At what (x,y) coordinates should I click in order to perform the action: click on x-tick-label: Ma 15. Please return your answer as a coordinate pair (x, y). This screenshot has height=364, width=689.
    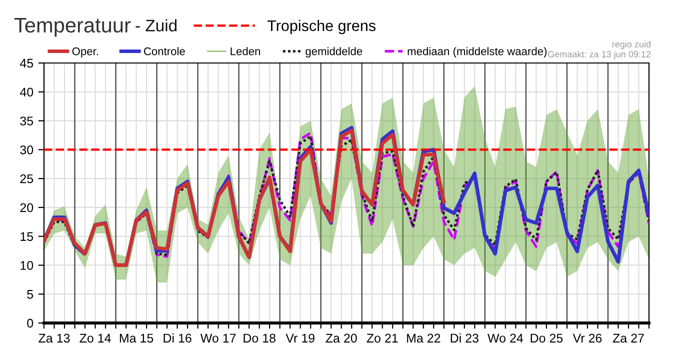
    Looking at the image, I should click on (137, 338).